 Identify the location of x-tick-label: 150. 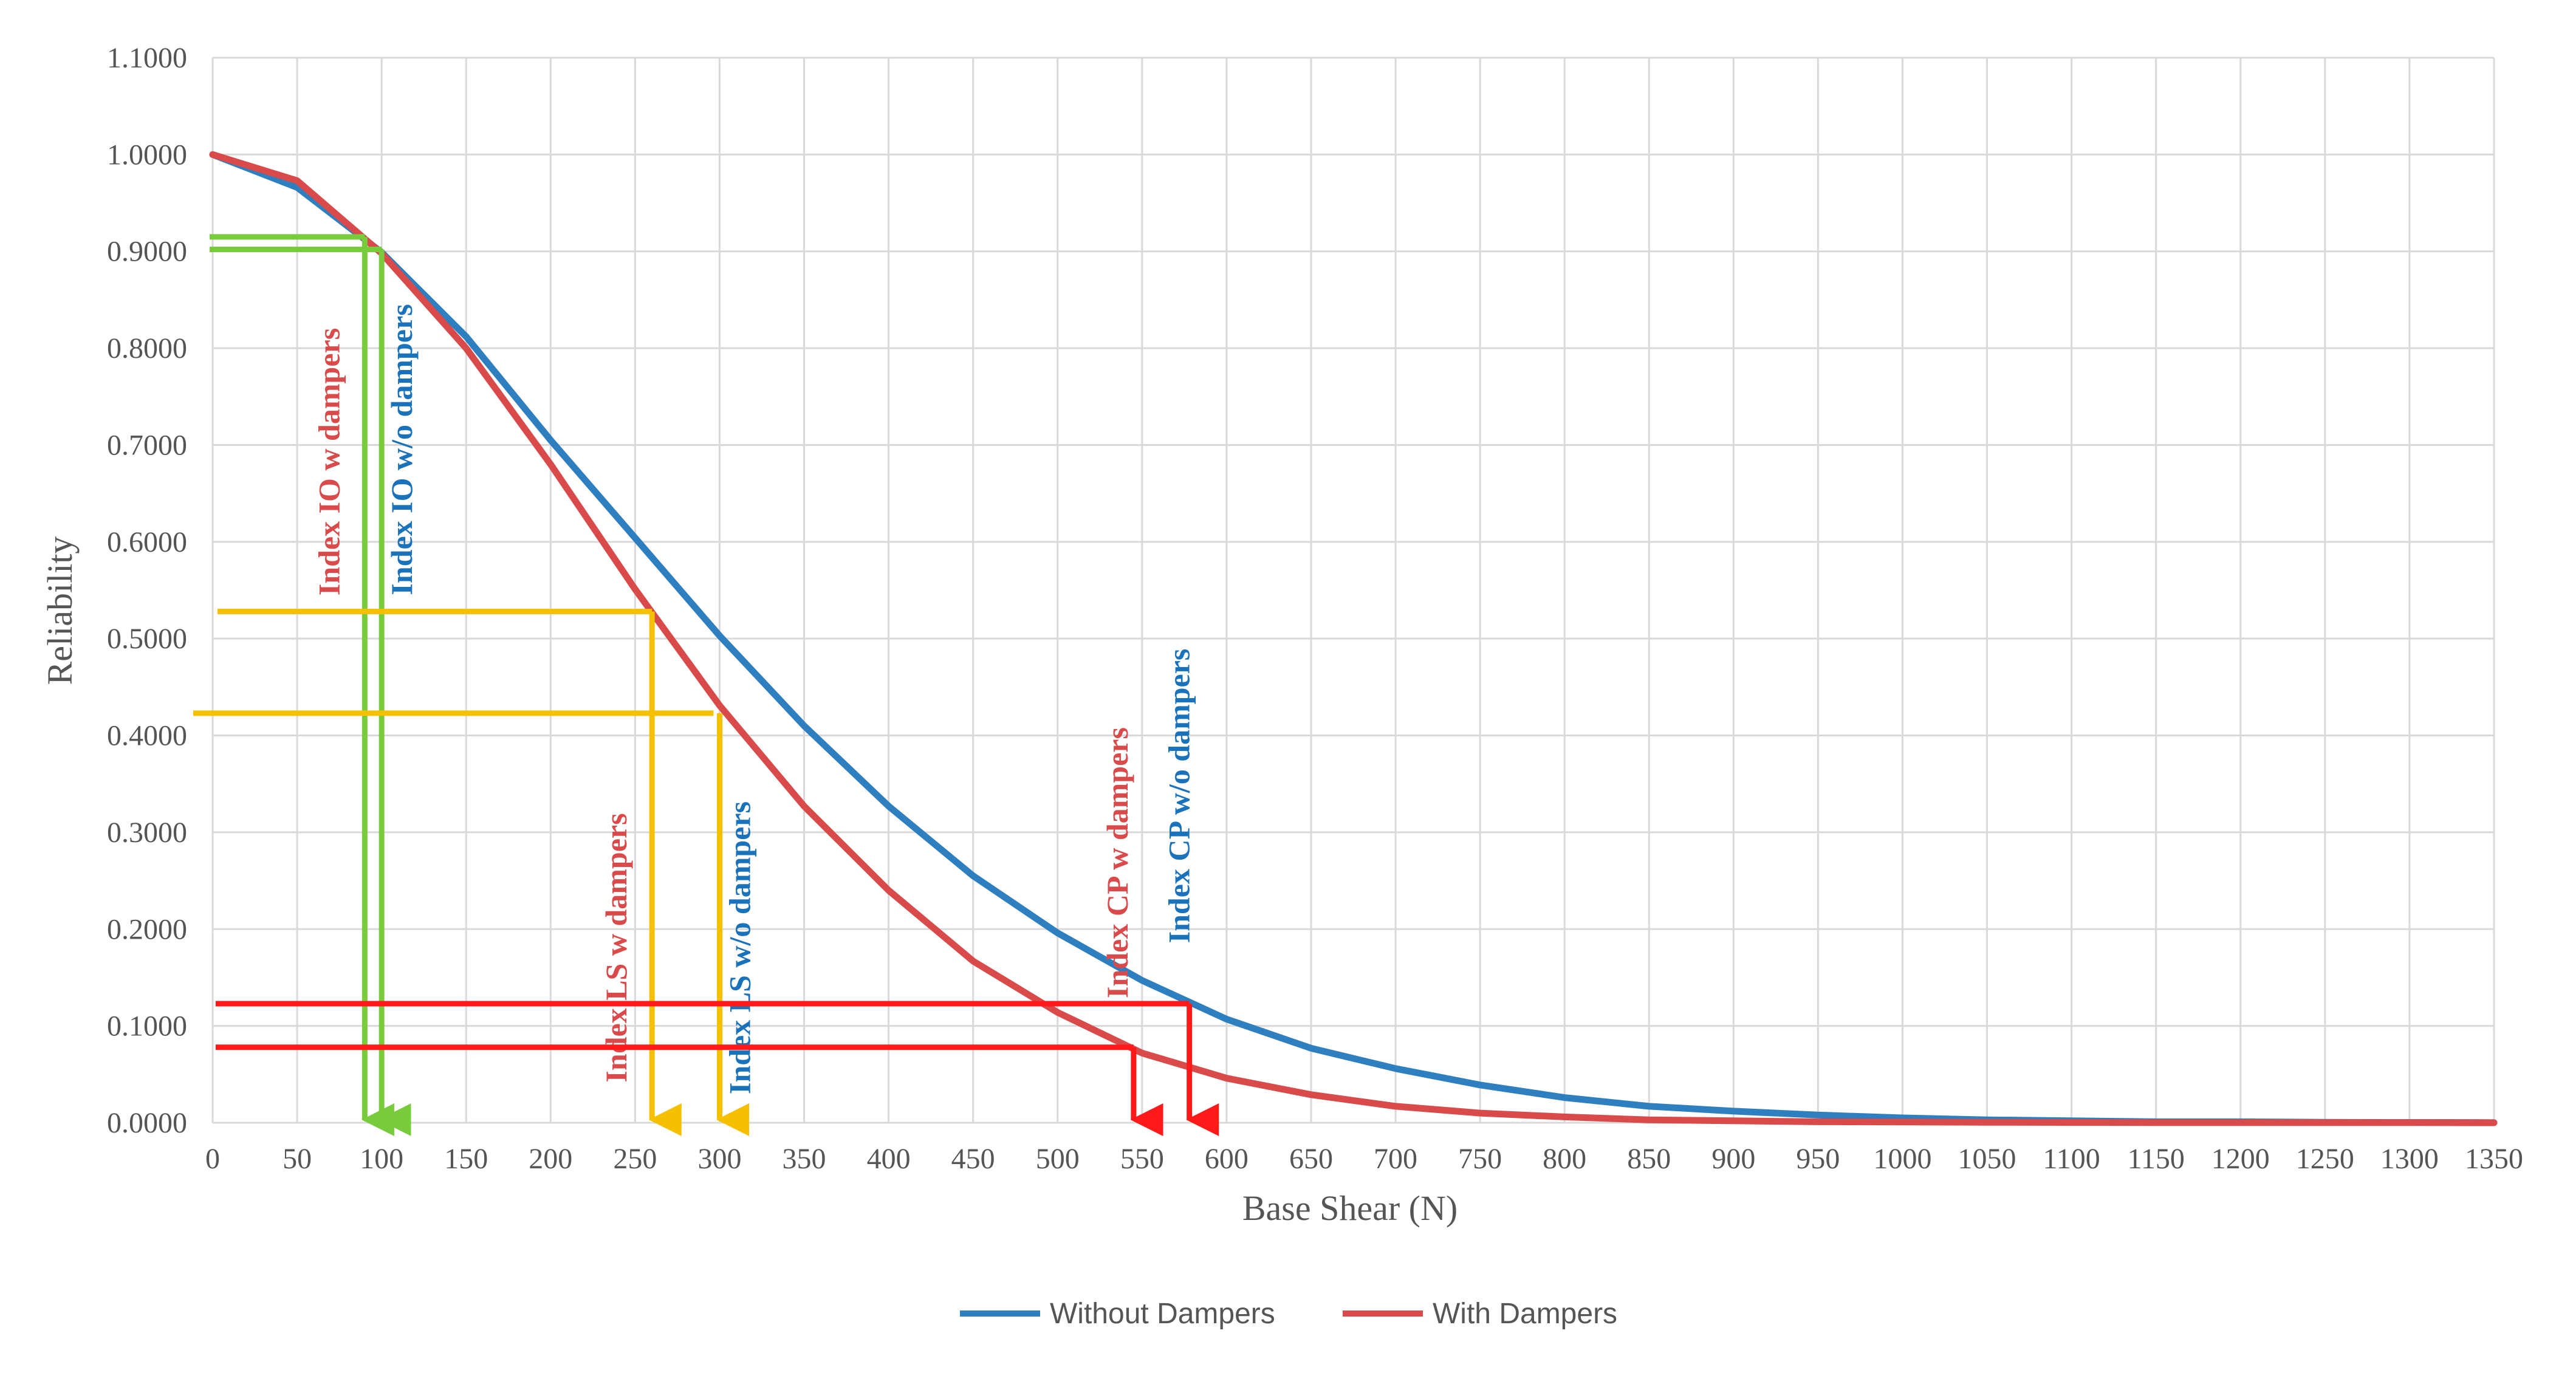
(466, 1159).